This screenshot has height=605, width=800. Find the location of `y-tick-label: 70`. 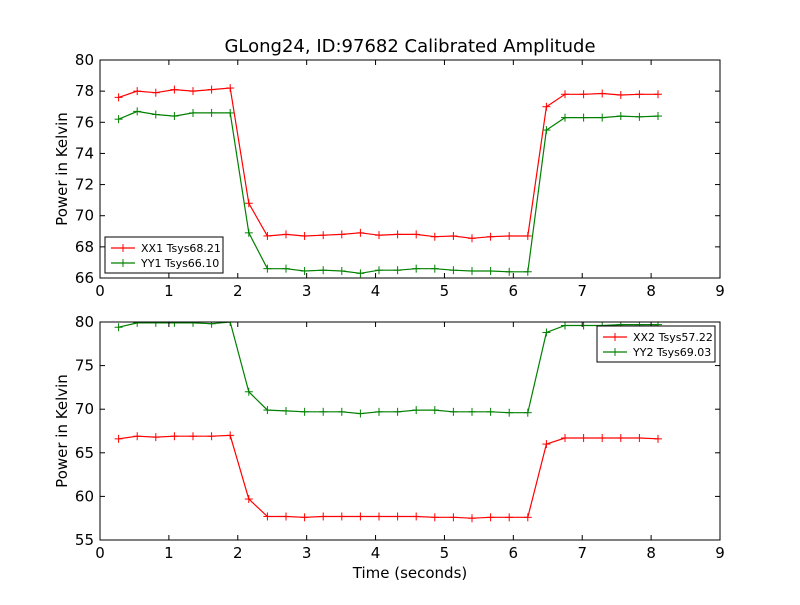

y-tick-label: 70 is located at coordinates (84, 409).